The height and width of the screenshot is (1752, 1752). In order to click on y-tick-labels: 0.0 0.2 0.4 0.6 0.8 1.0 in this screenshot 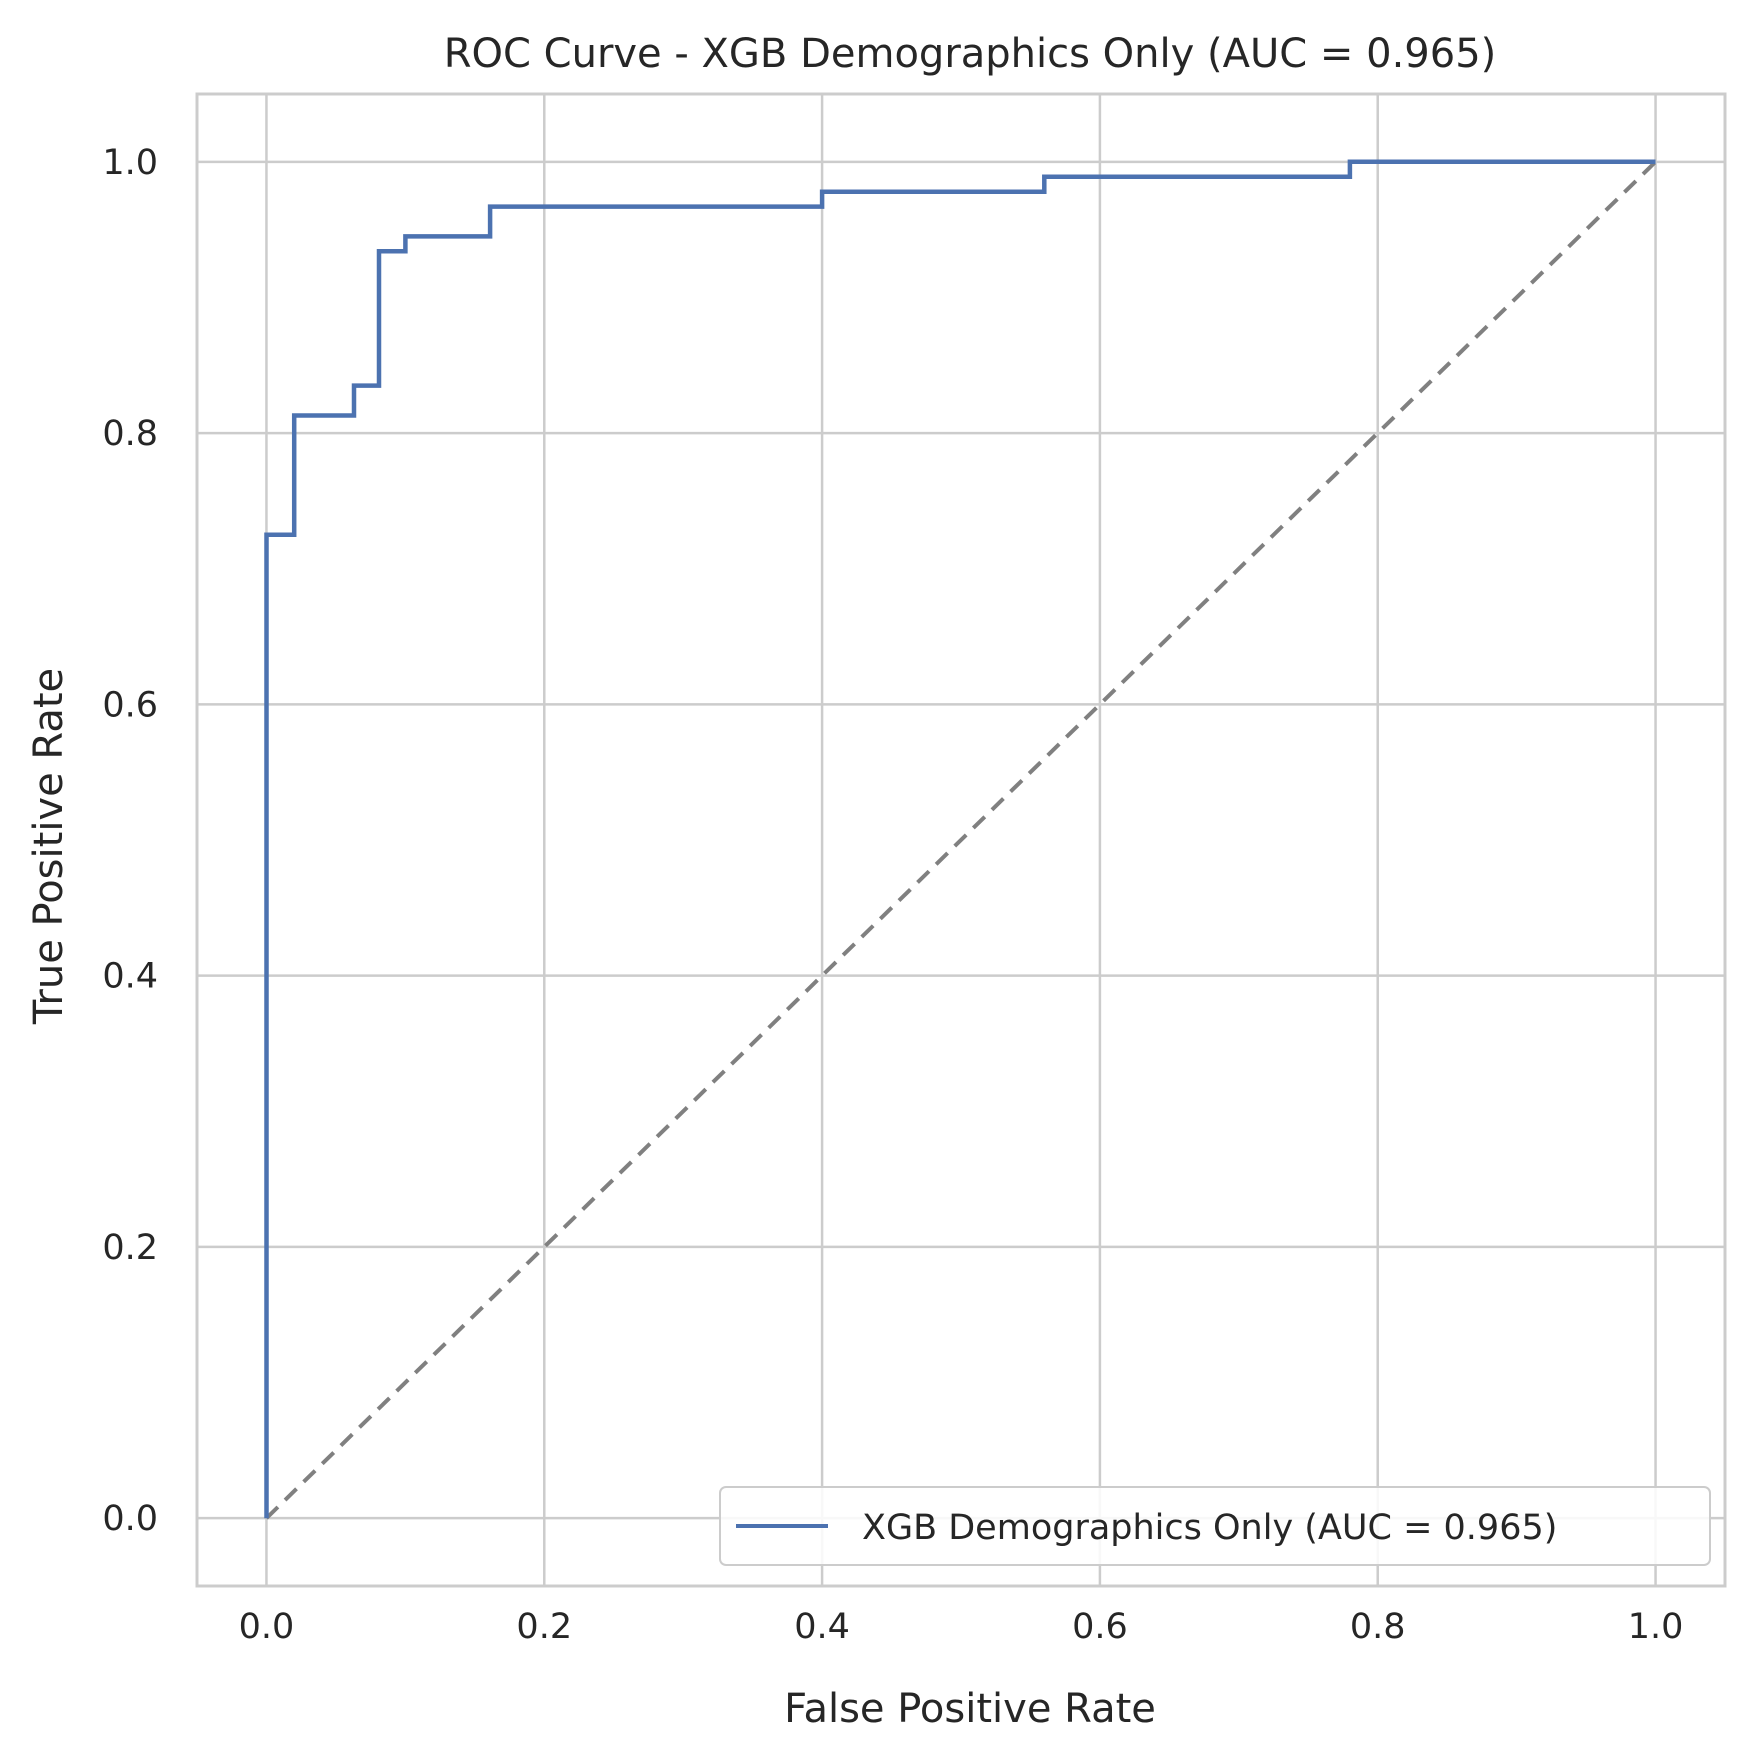, I will do `click(130, 841)`.